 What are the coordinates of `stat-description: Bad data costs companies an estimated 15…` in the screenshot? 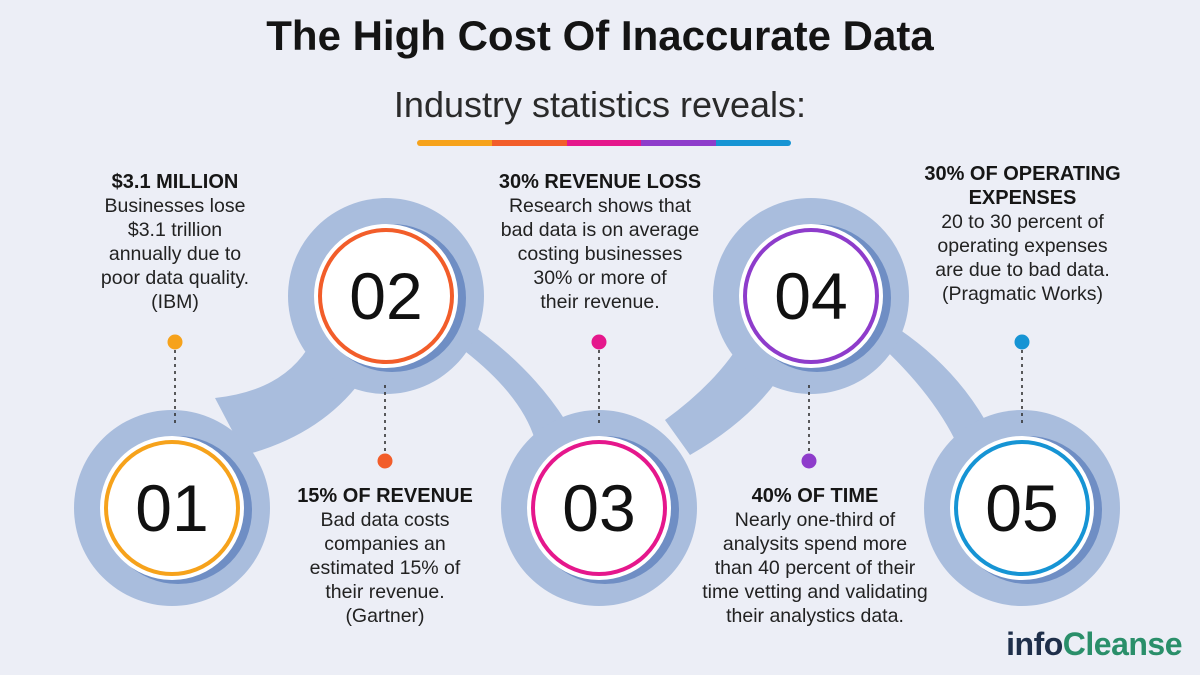 It's located at (385, 568).